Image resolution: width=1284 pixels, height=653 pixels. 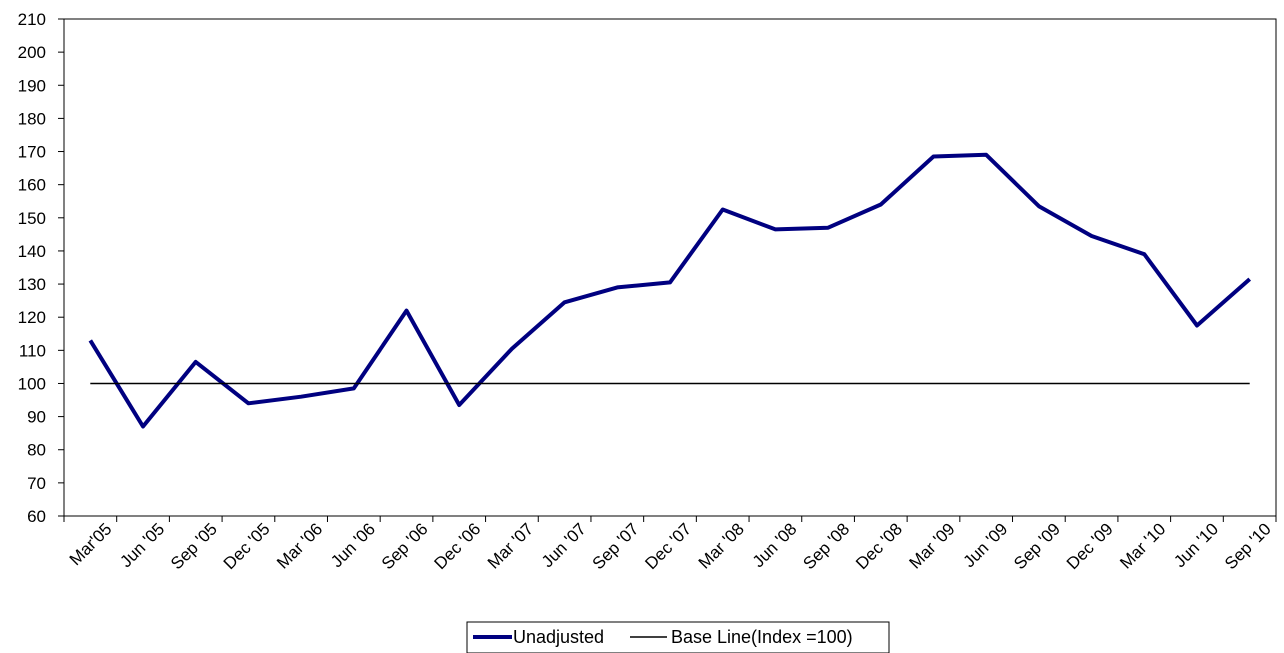 What do you see at coordinates (32, 85) in the screenshot?
I see `y-tick-label: 190` at bounding box center [32, 85].